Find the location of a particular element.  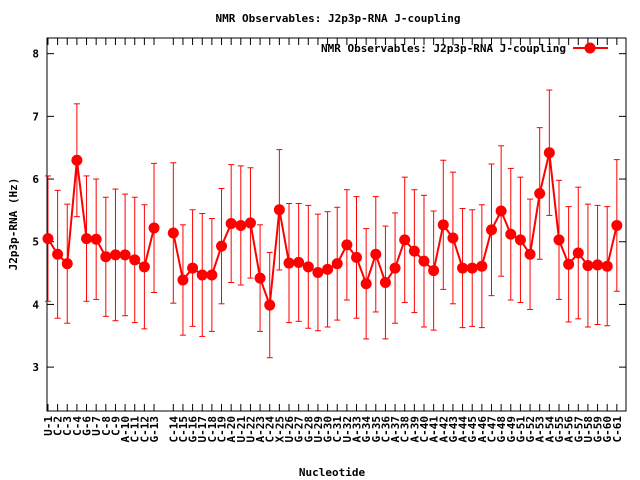

x-tick-label: G-34 is located at coordinates (366, 429).